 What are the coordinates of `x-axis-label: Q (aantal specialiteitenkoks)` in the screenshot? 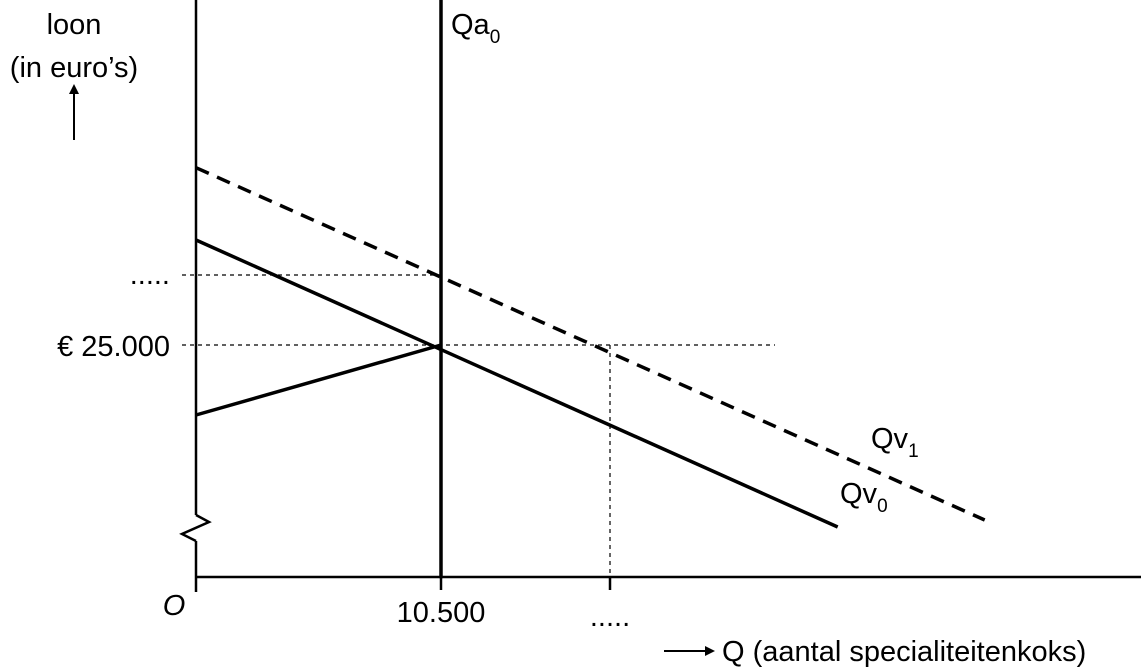 It's located at (904, 652).